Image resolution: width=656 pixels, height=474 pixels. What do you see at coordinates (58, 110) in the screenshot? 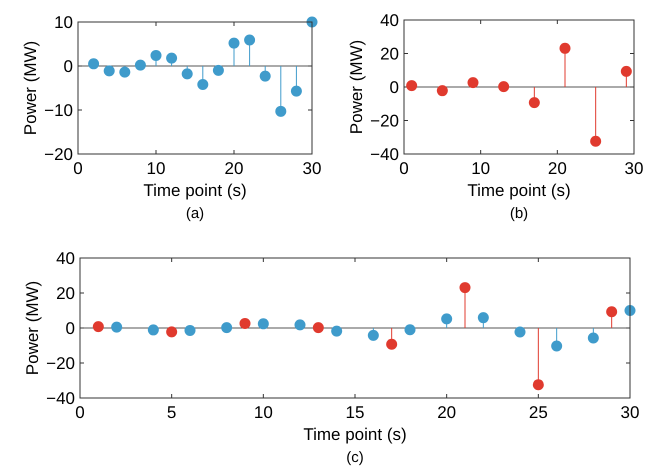
I see `y-tick-label: −10` at bounding box center [58, 110].